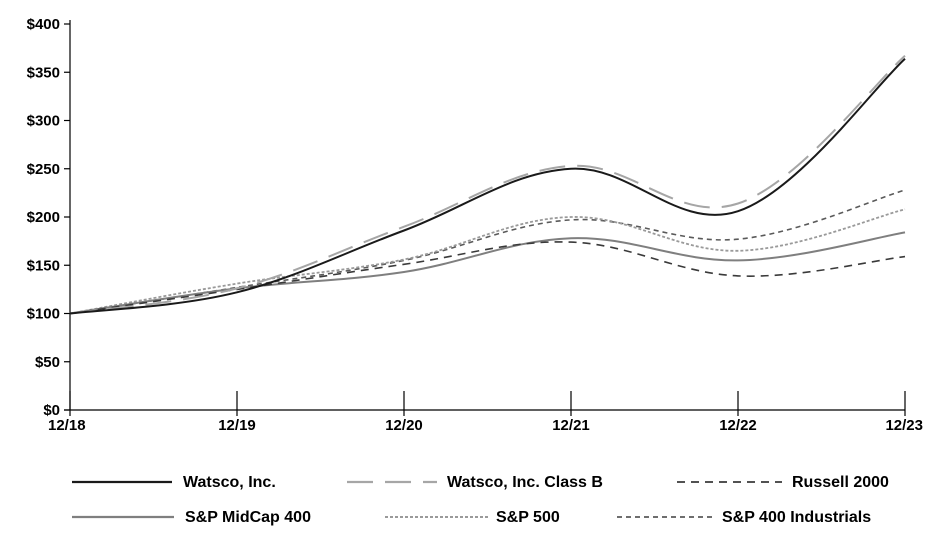  Describe the element at coordinates (229, 482) in the screenshot. I see `legend-label: Watsco, Inc.` at that location.